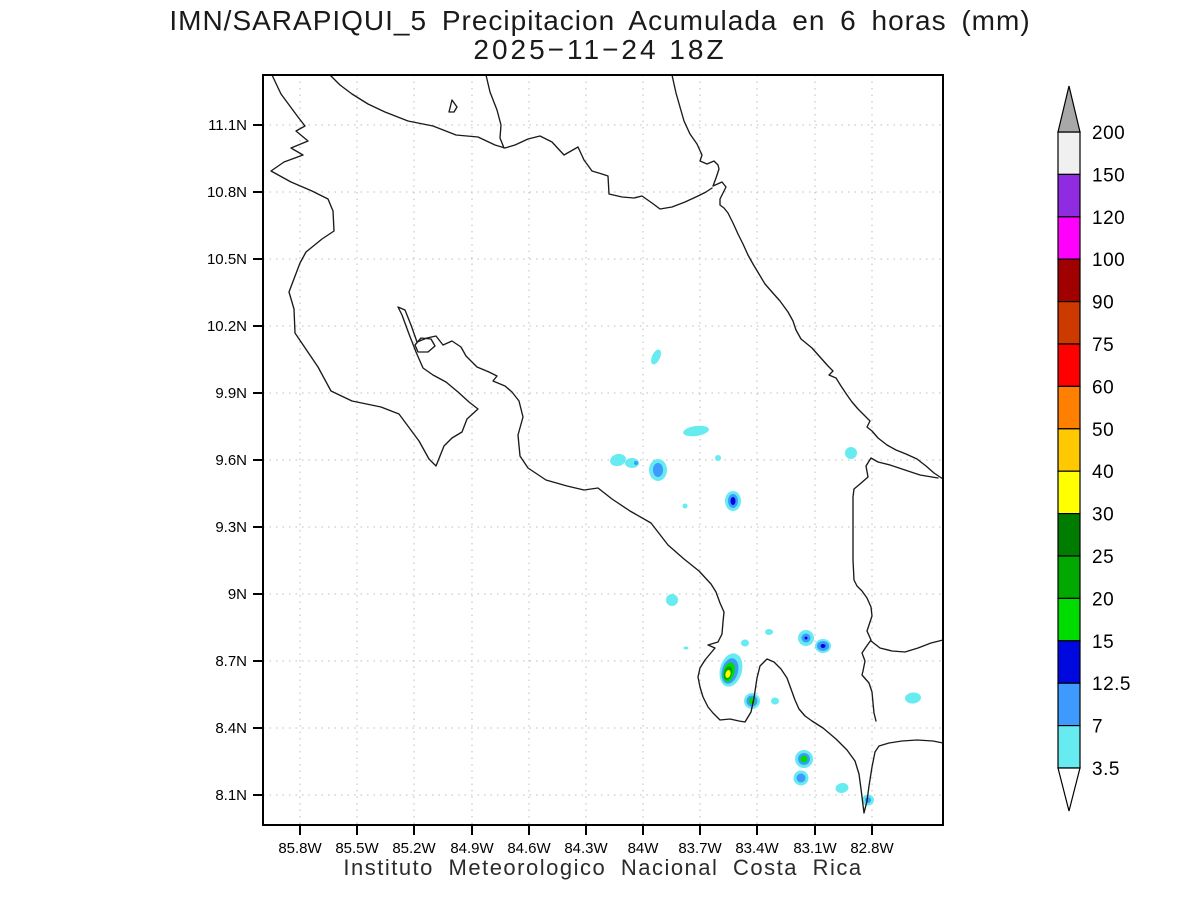 This screenshot has width=1200, height=900. What do you see at coordinates (807, 277) in the screenshot?
I see `caribbean-coast` at bounding box center [807, 277].